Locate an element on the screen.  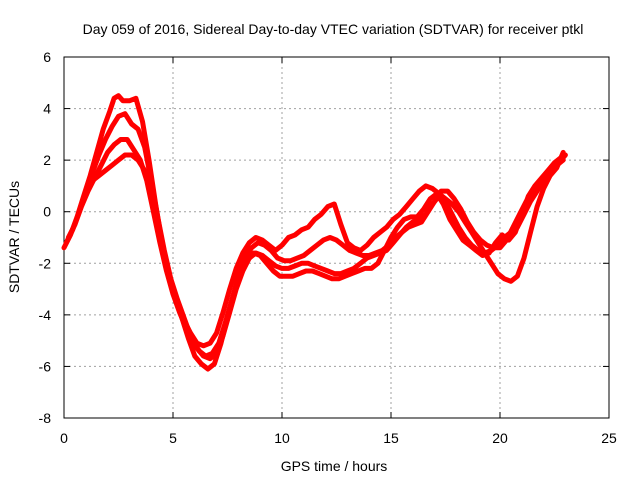
y-tick-label: -6 is located at coordinates (45, 366).